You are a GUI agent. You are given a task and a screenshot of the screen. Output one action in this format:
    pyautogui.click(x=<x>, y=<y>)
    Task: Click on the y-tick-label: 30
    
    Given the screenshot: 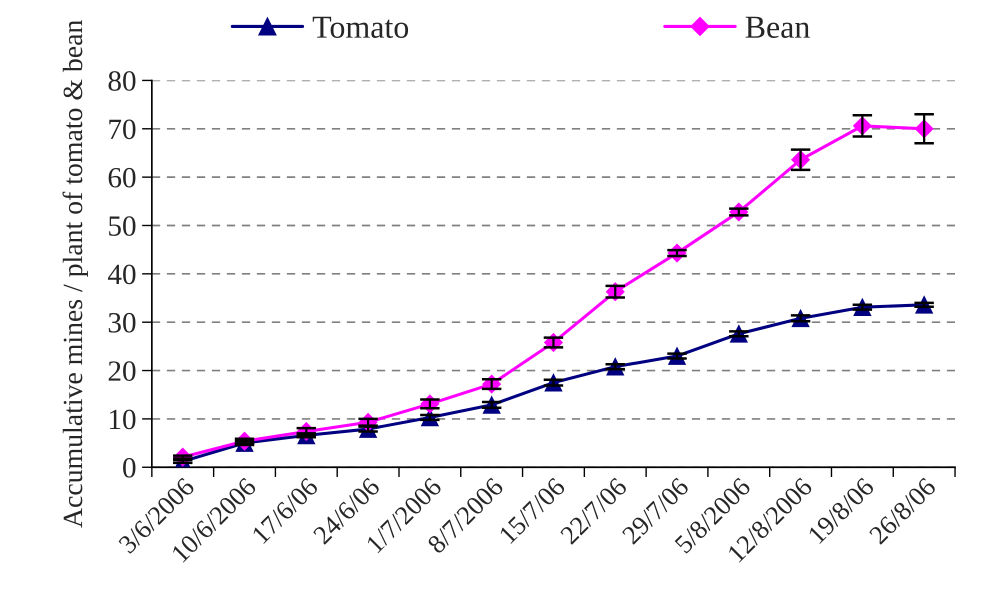 What is the action you would take?
    pyautogui.click(x=122, y=322)
    